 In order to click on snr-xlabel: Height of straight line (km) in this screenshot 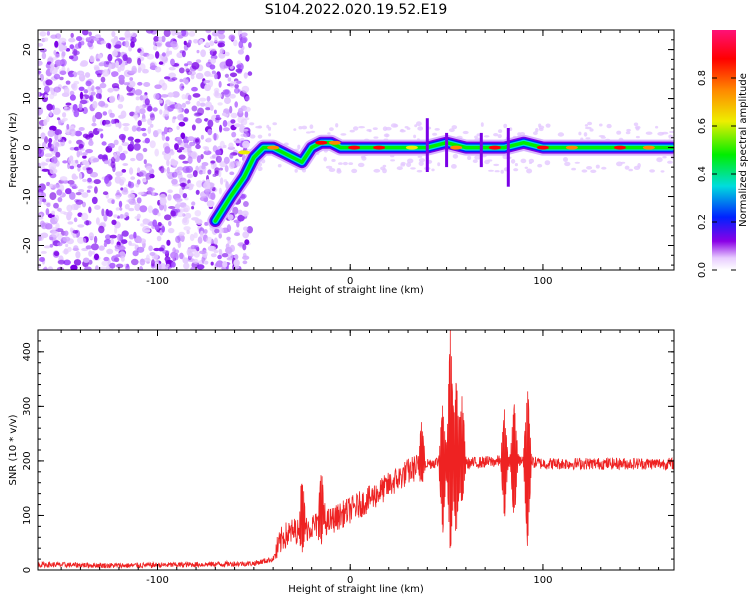, I will do `click(356, 589)`.